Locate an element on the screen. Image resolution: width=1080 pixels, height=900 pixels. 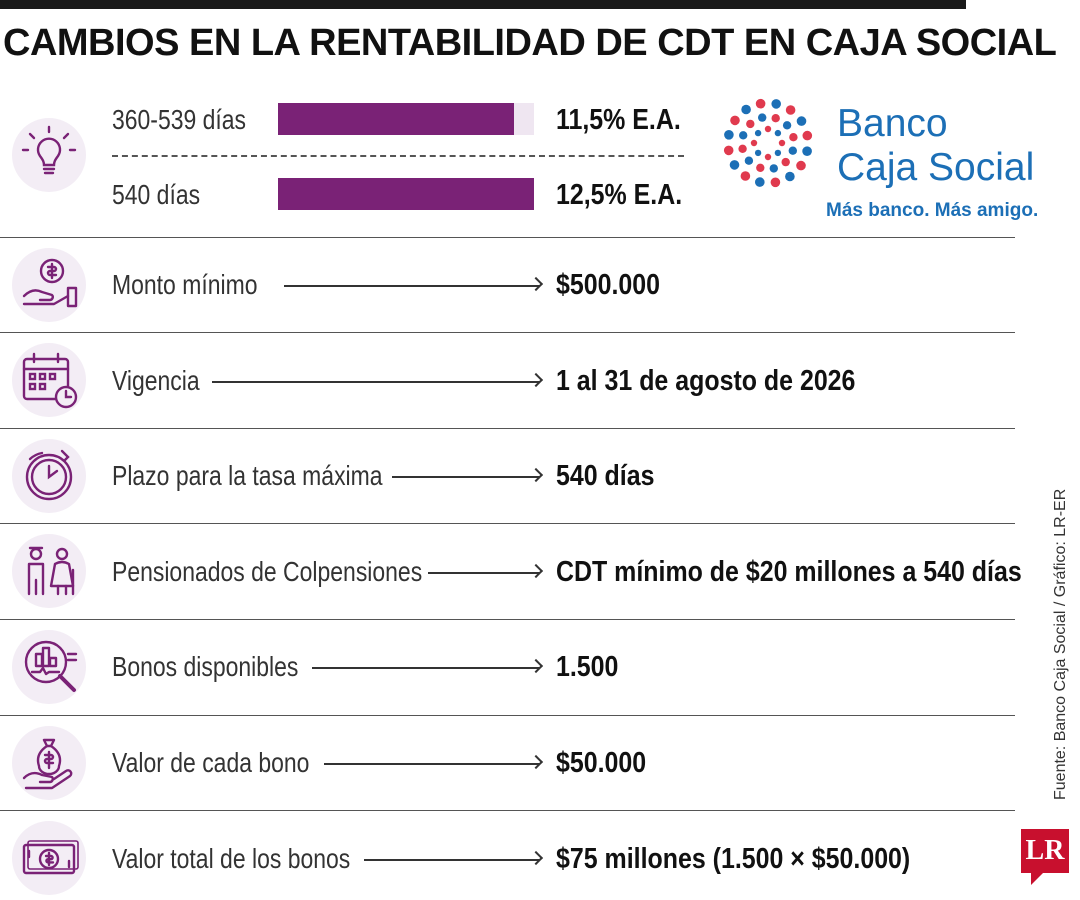
elderly-couple-icon is located at coordinates (49, 571).